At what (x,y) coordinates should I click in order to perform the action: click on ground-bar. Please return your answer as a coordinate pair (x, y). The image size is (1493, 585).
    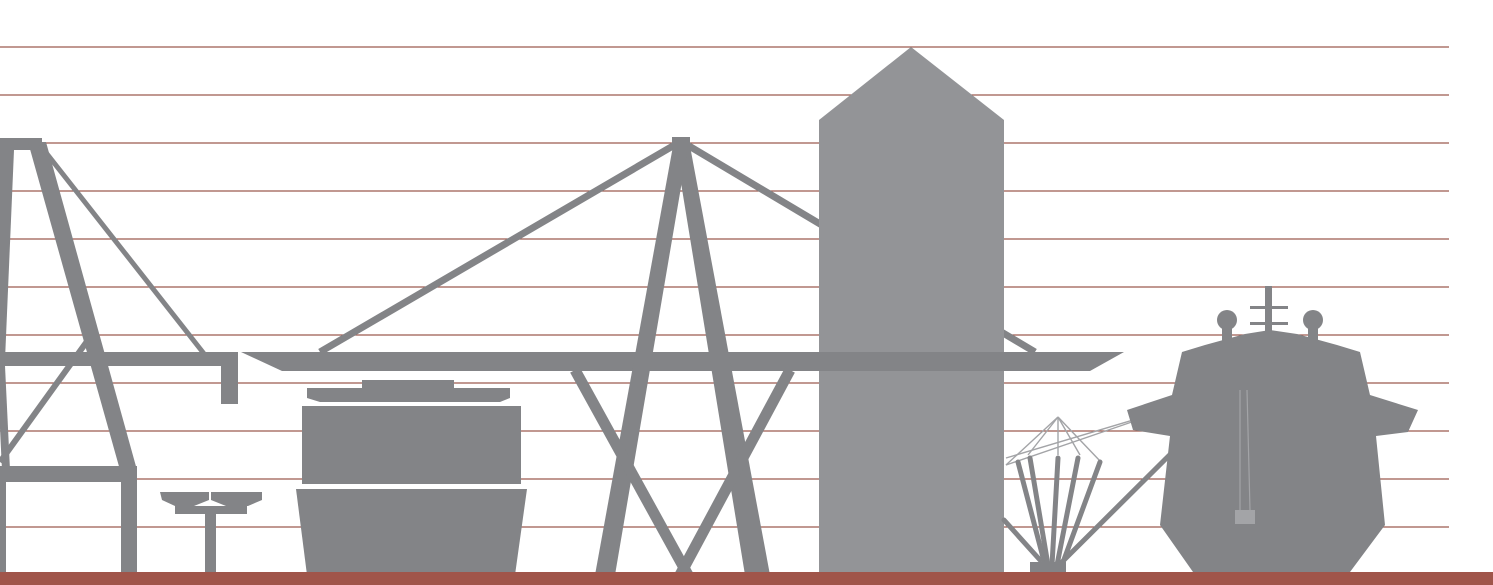
    Looking at the image, I should click on (746, 578).